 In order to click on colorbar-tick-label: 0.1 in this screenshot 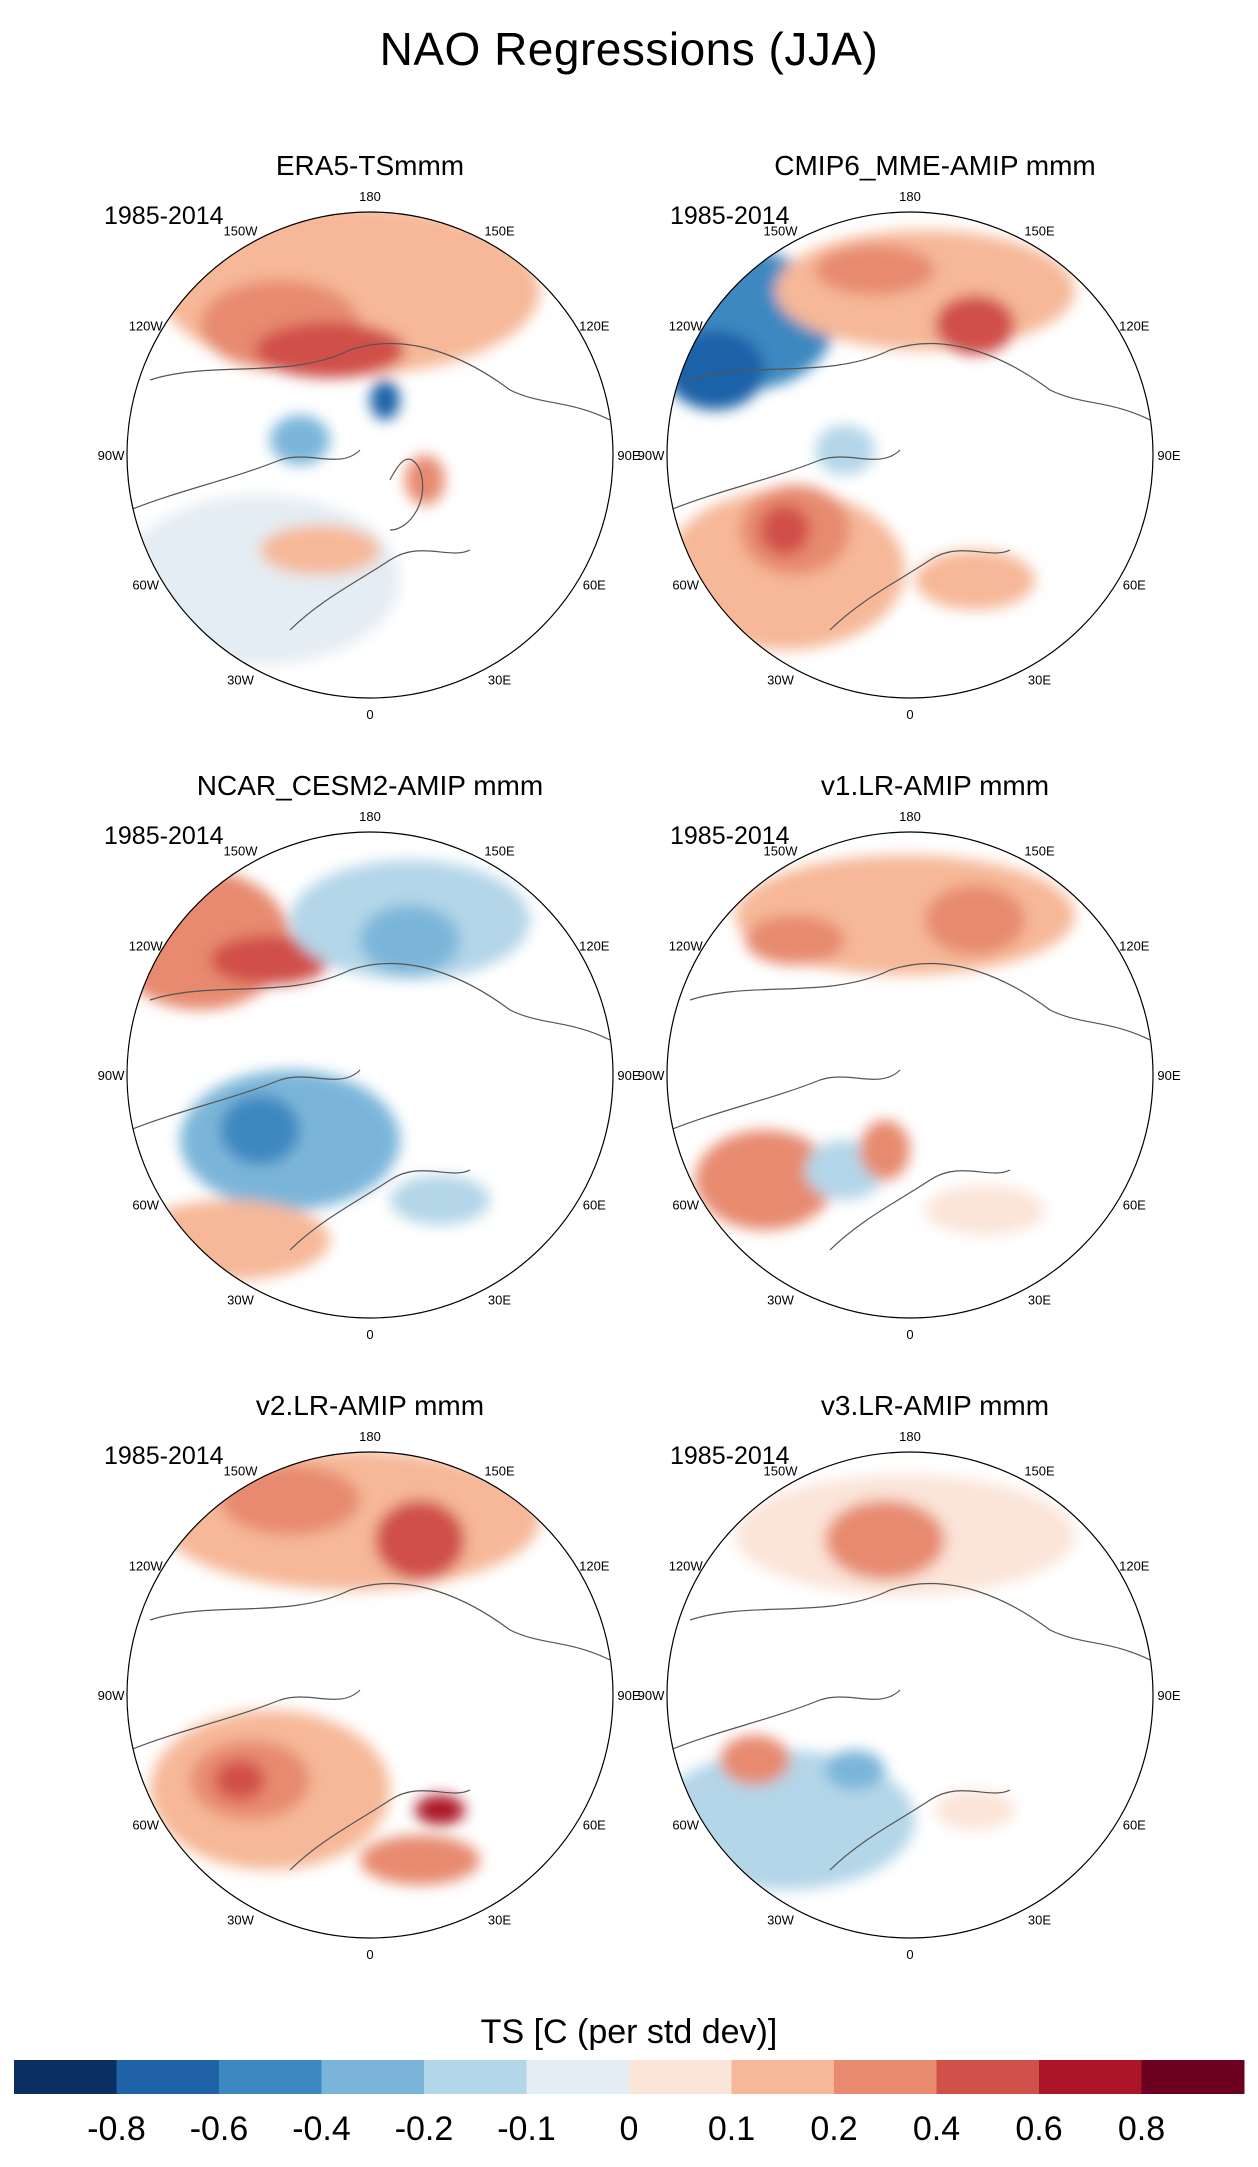, I will do `click(731, 2129)`.